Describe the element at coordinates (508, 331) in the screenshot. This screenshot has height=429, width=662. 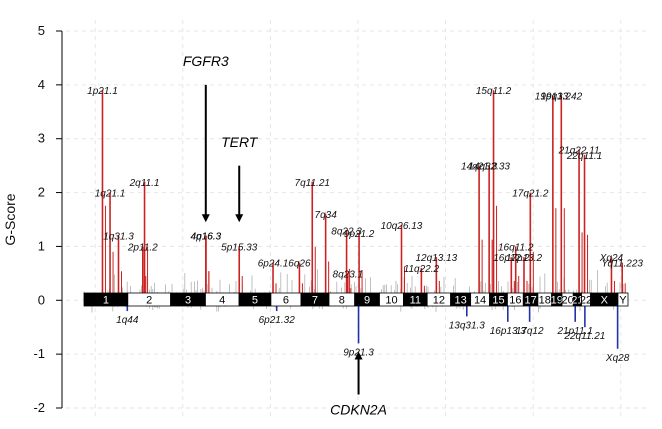
I see `deletion-peak-label: 16p13.3` at that location.